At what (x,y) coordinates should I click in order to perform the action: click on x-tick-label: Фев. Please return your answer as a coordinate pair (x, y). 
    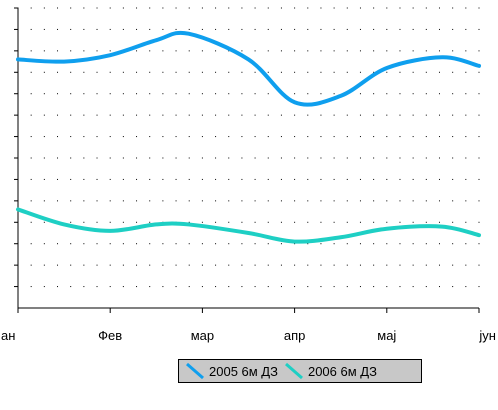
    Looking at the image, I should click on (110, 335).